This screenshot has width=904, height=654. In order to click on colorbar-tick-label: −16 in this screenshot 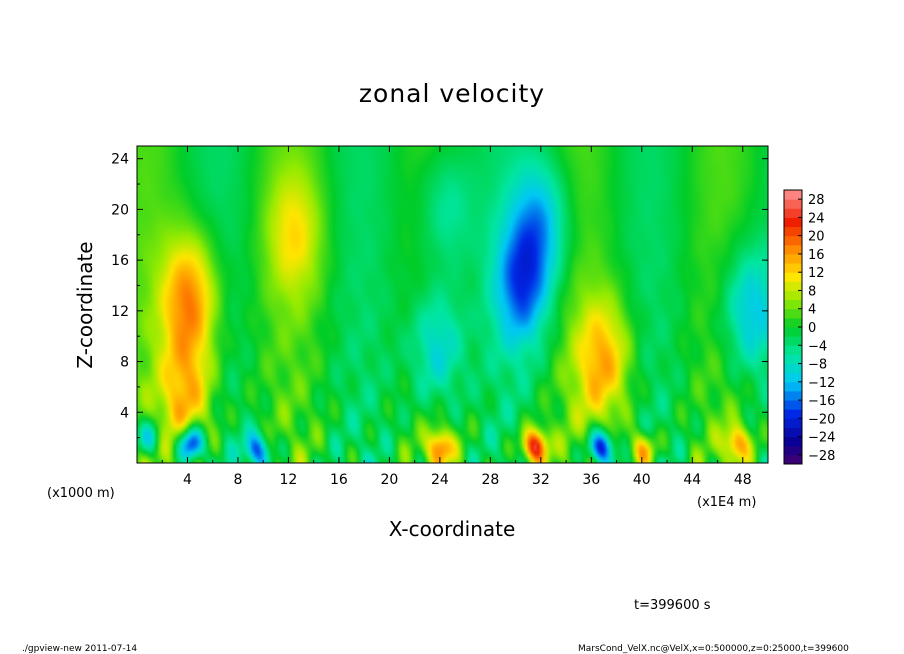, I will do `click(821, 401)`.